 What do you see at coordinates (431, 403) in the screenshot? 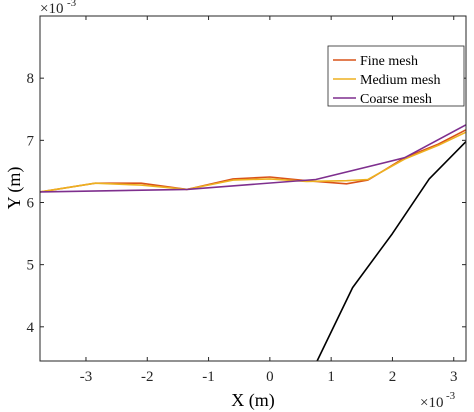
I see `x-exponent-base: ×10` at bounding box center [431, 403].